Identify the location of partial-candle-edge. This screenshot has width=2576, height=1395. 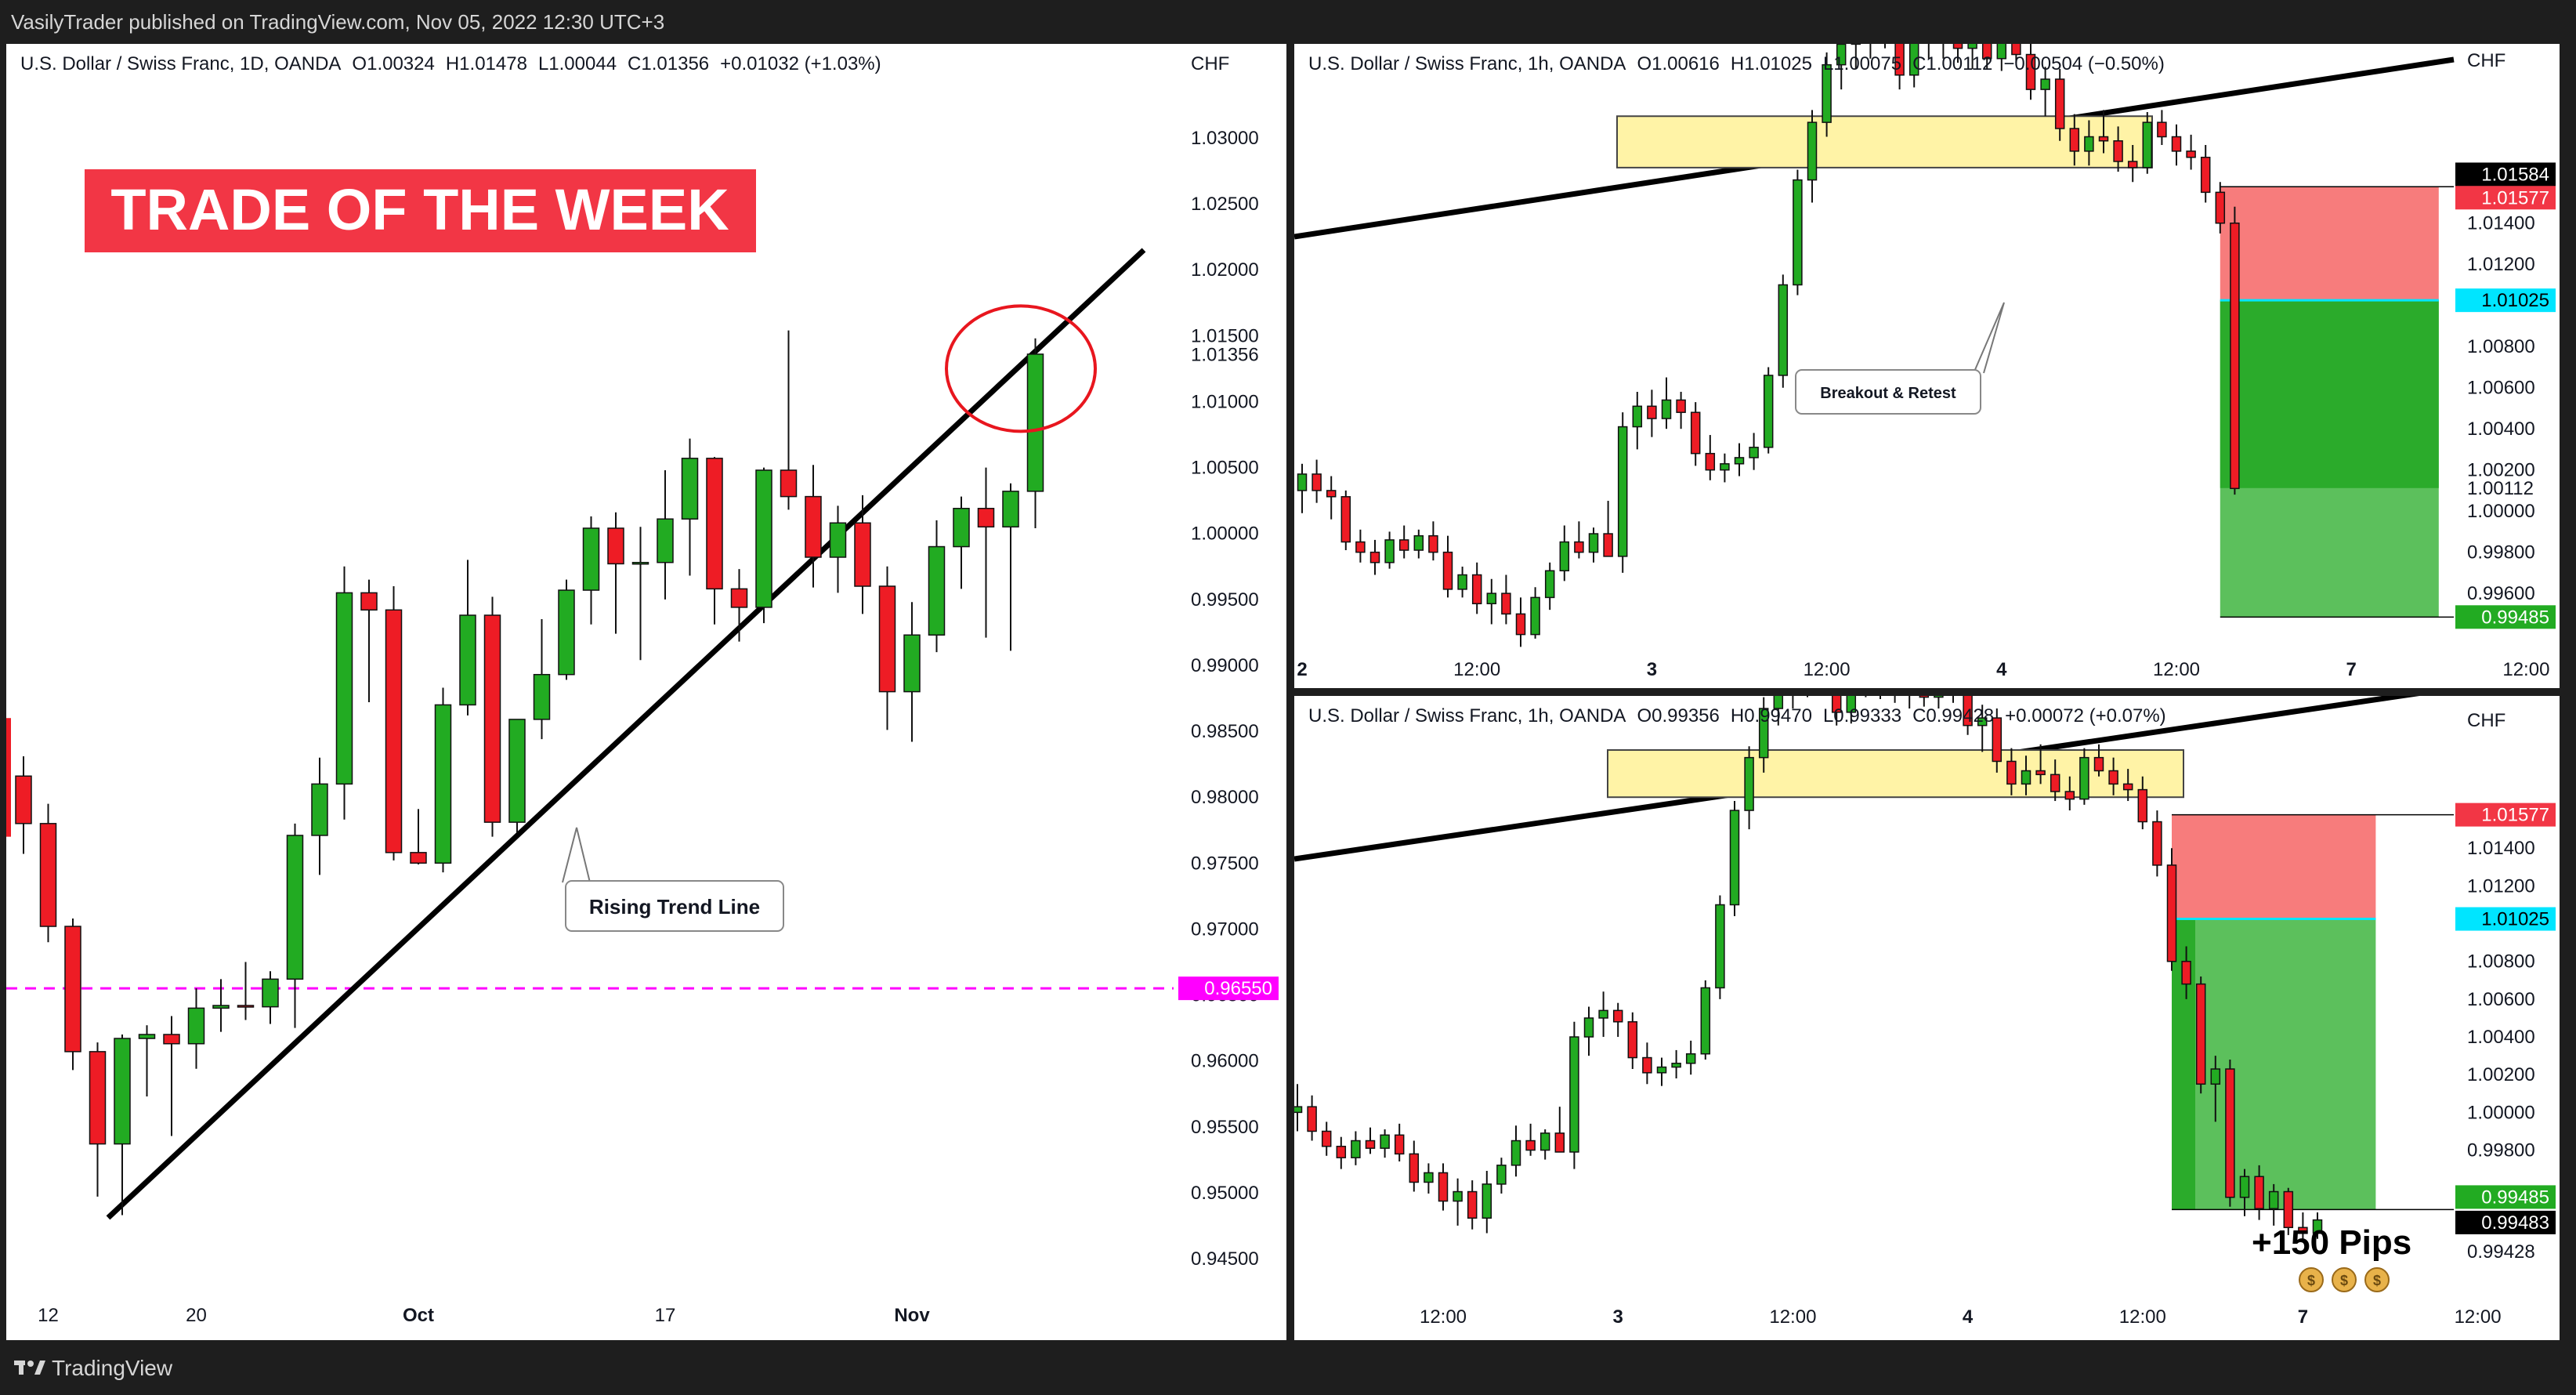
(8, 777).